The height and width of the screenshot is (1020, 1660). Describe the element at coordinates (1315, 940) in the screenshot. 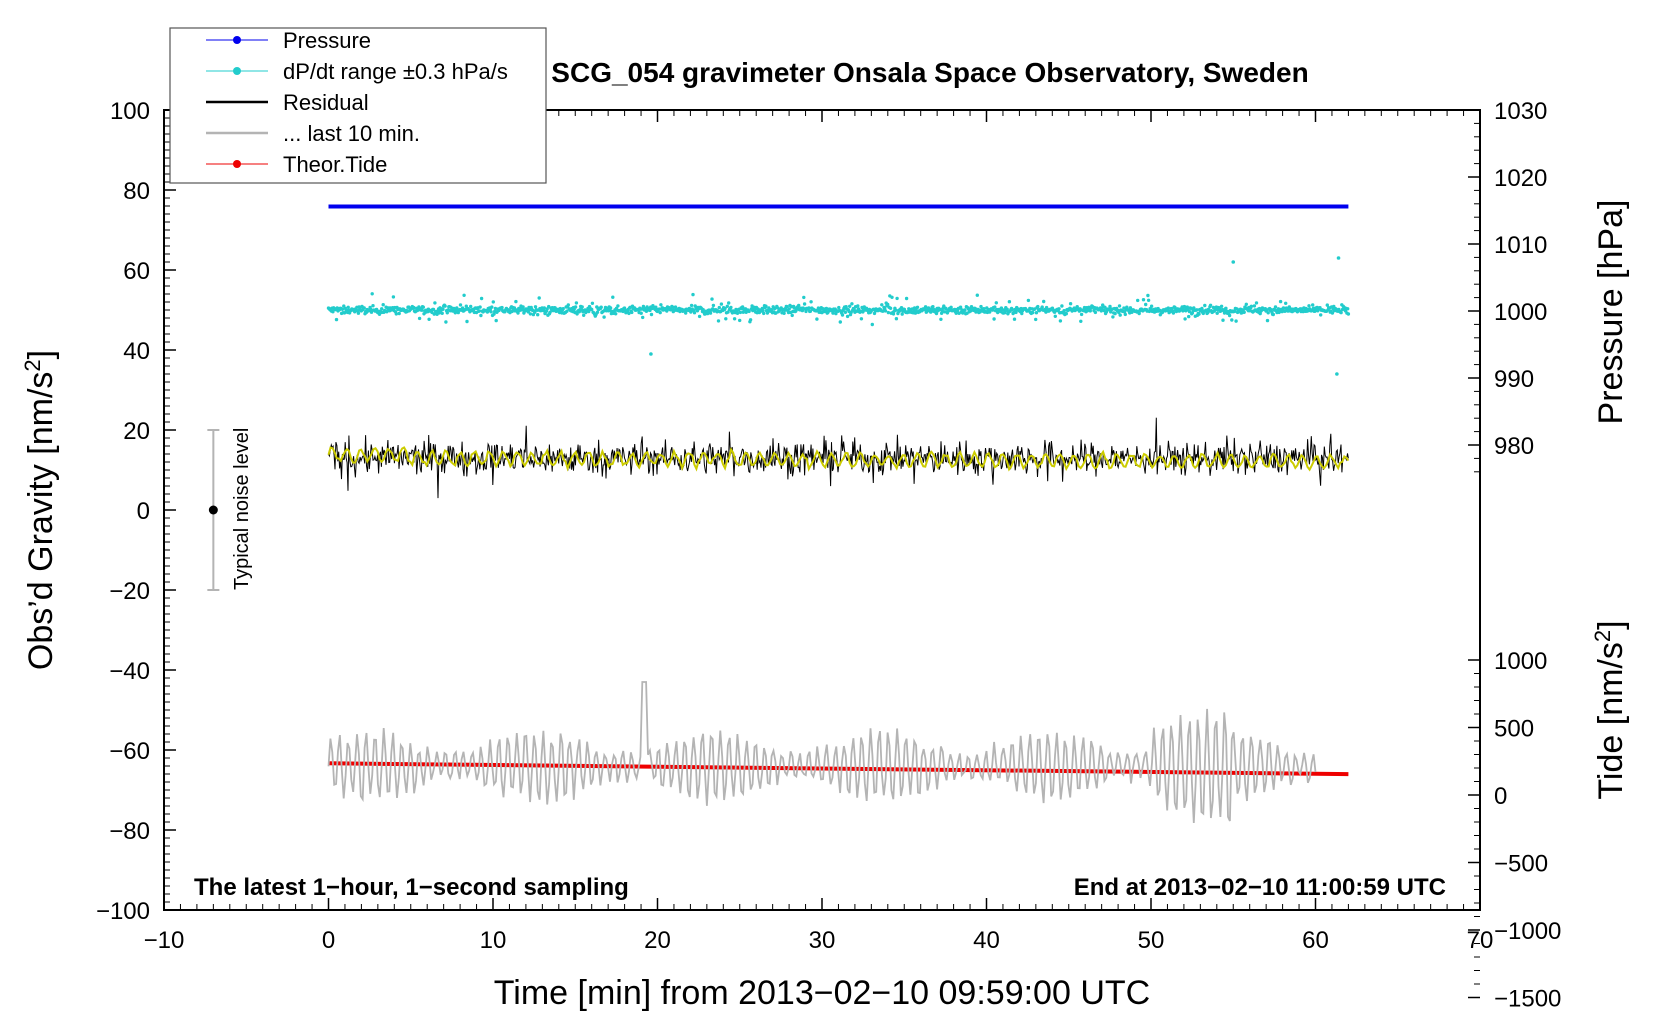

I see `x-tick-label: 60` at that location.